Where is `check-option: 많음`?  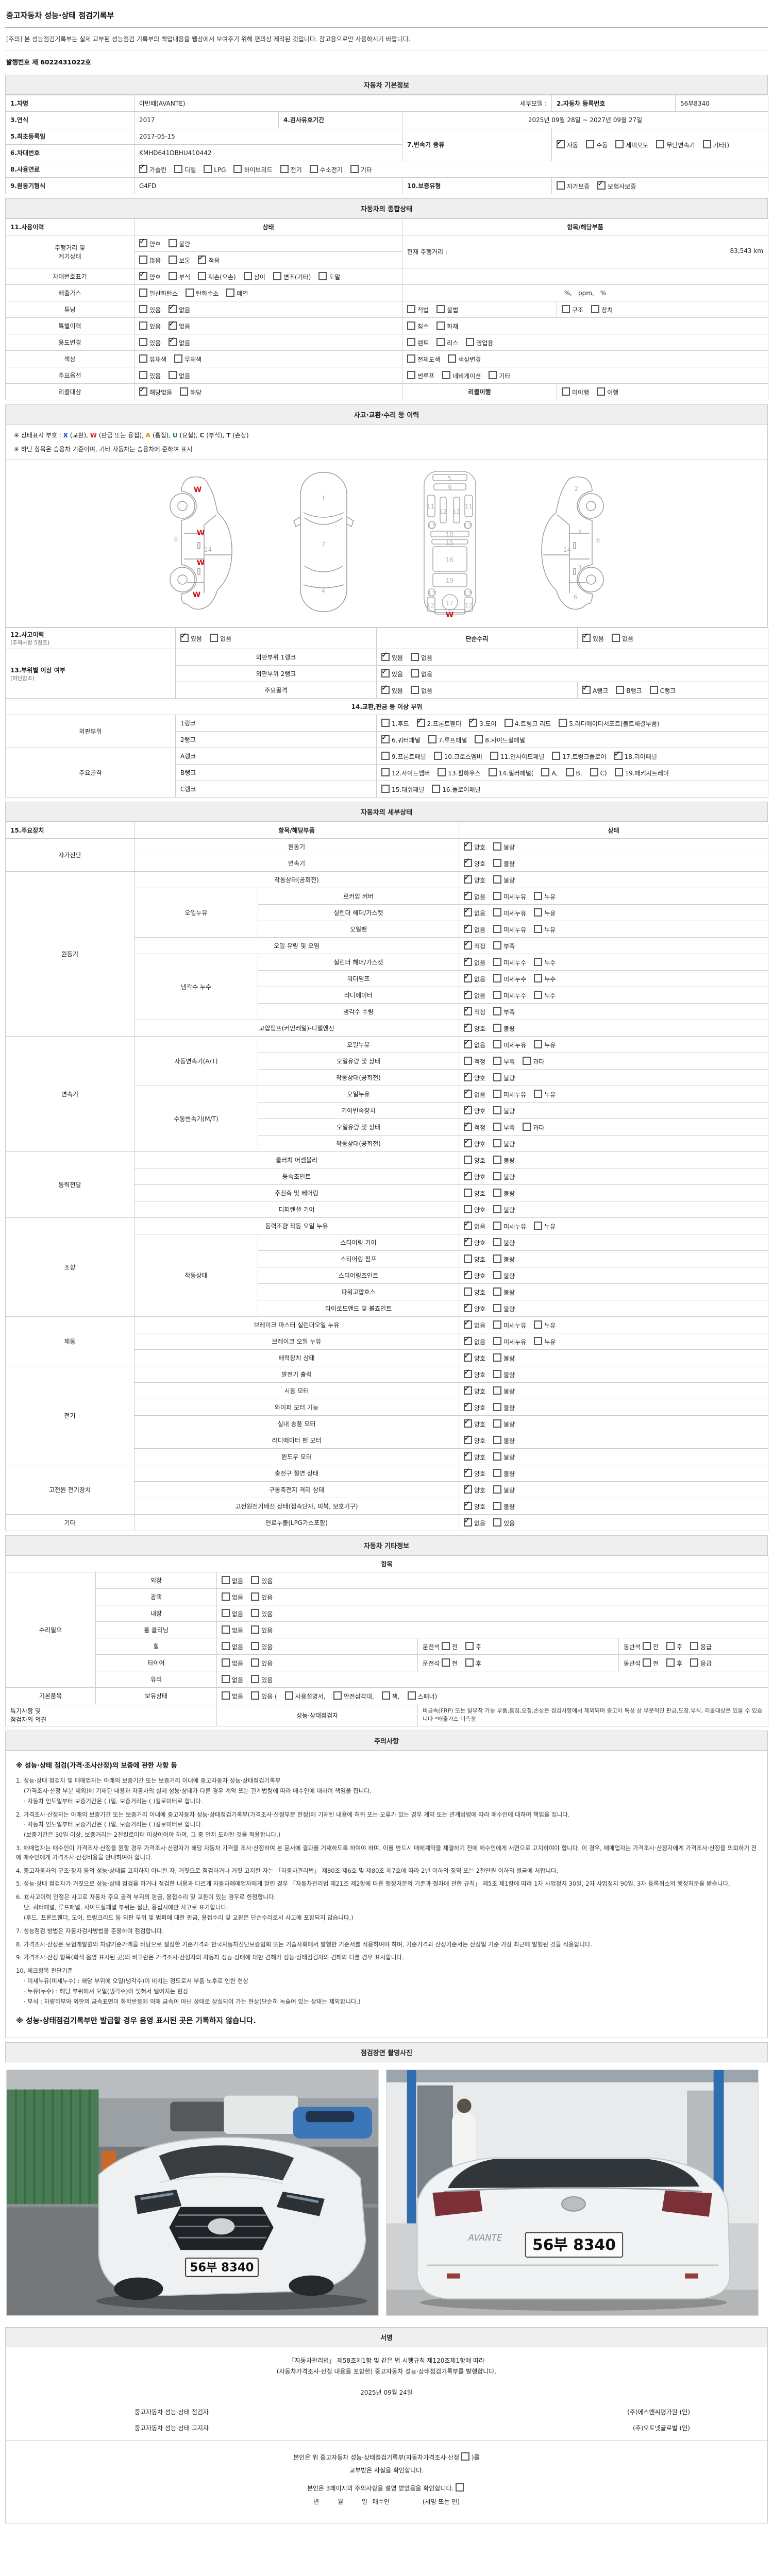 check-option: 많음 is located at coordinates (150, 260).